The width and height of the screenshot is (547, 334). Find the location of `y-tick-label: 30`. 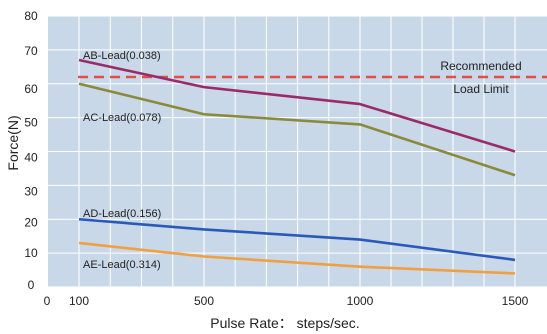

y-tick-label: 30 is located at coordinates (31, 191).